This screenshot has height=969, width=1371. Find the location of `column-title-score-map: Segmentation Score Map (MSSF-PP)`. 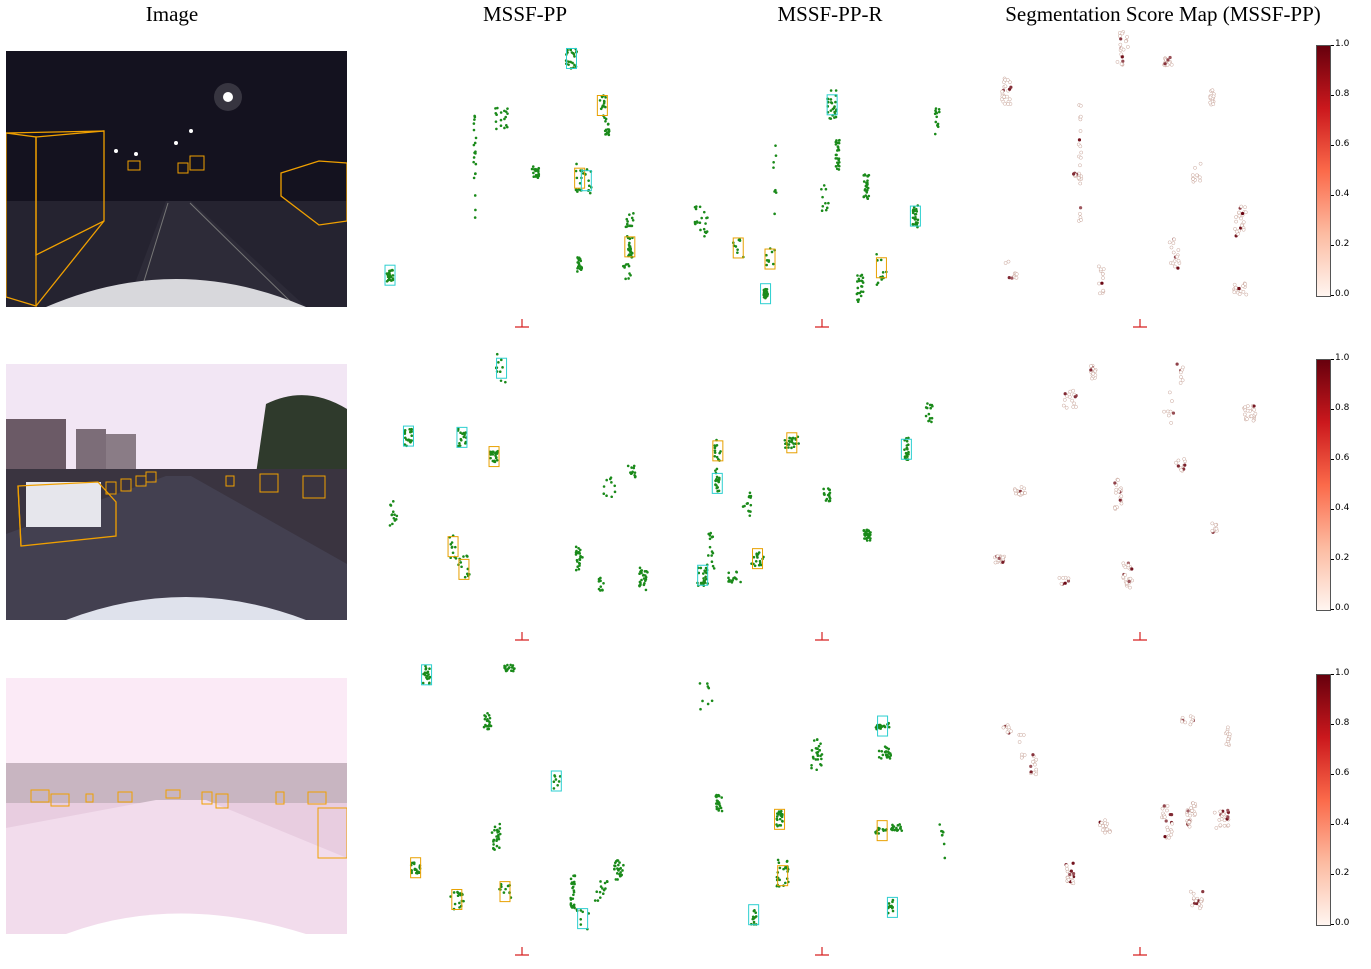

column-title-score-map: Segmentation Score Map (MSSF-PP) is located at coordinates (1163, 14).